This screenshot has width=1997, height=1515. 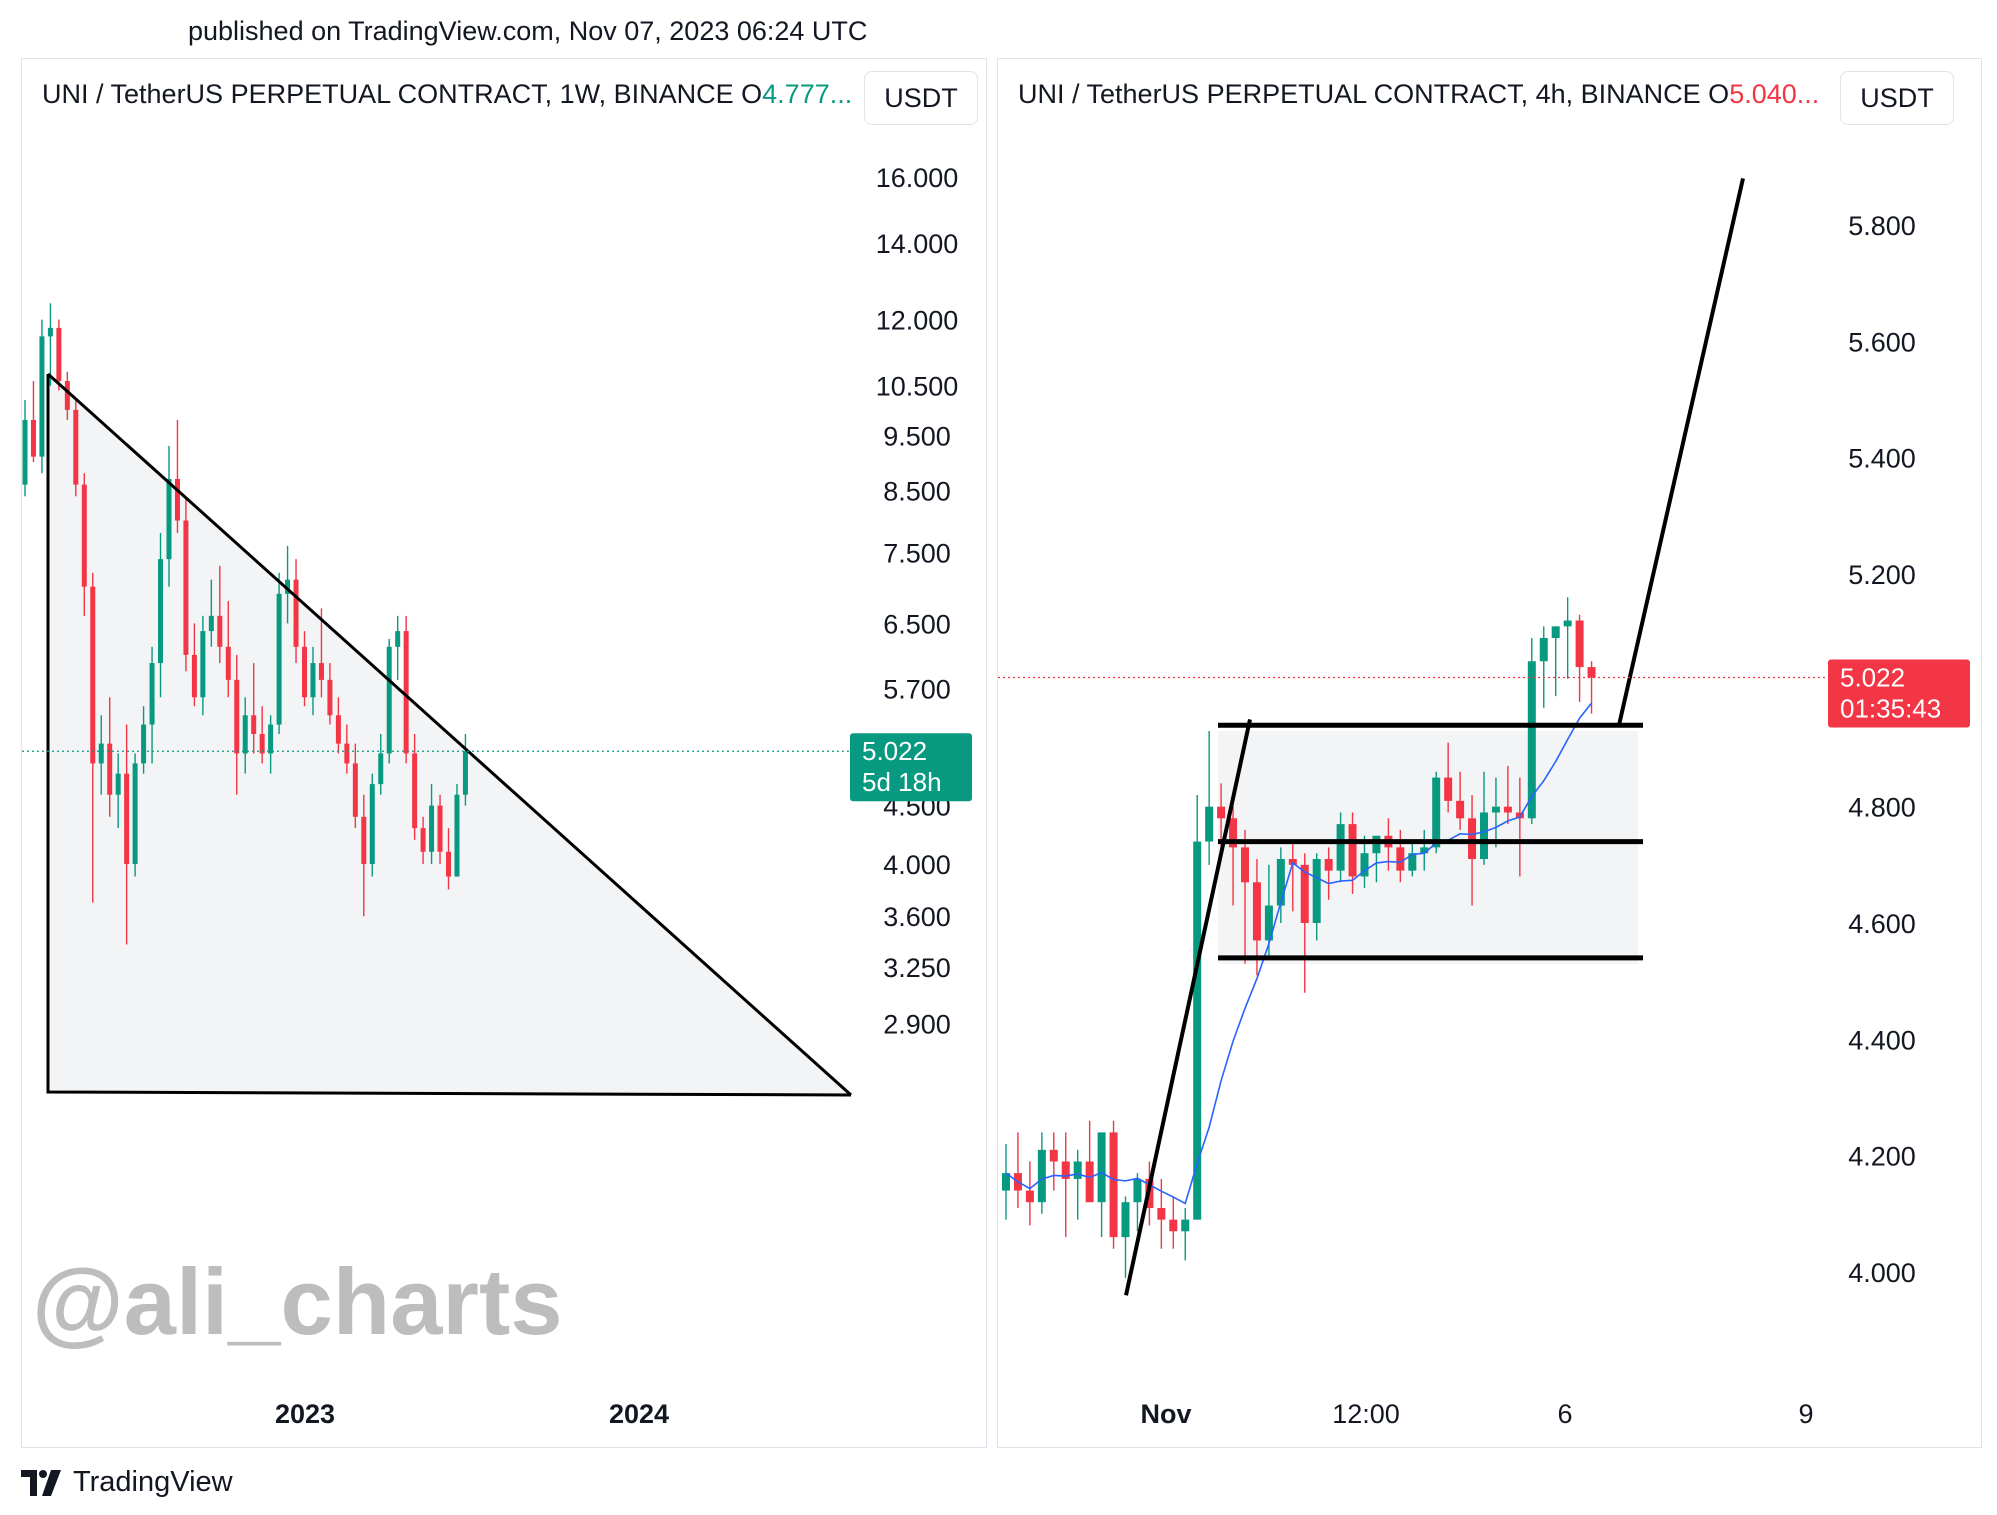 What do you see at coordinates (1882, 459) in the screenshot?
I see `y-tick-label: 5.400` at bounding box center [1882, 459].